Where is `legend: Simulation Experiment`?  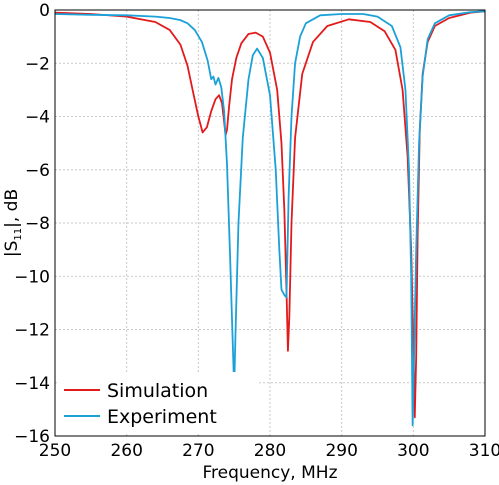 legend: Simulation Experiment is located at coordinates (158, 402).